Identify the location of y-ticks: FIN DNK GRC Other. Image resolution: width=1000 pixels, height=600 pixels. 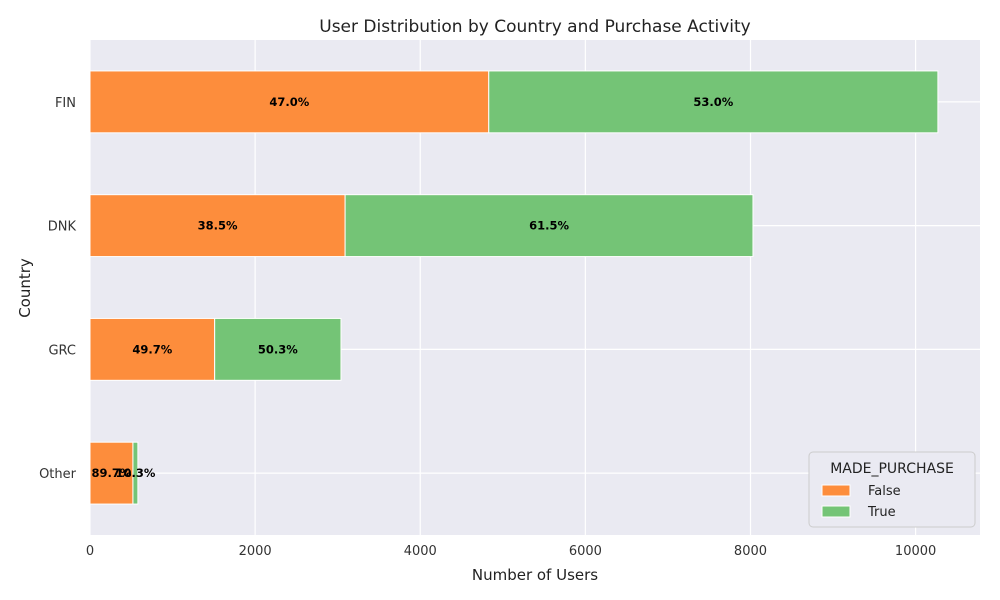
(58, 289).